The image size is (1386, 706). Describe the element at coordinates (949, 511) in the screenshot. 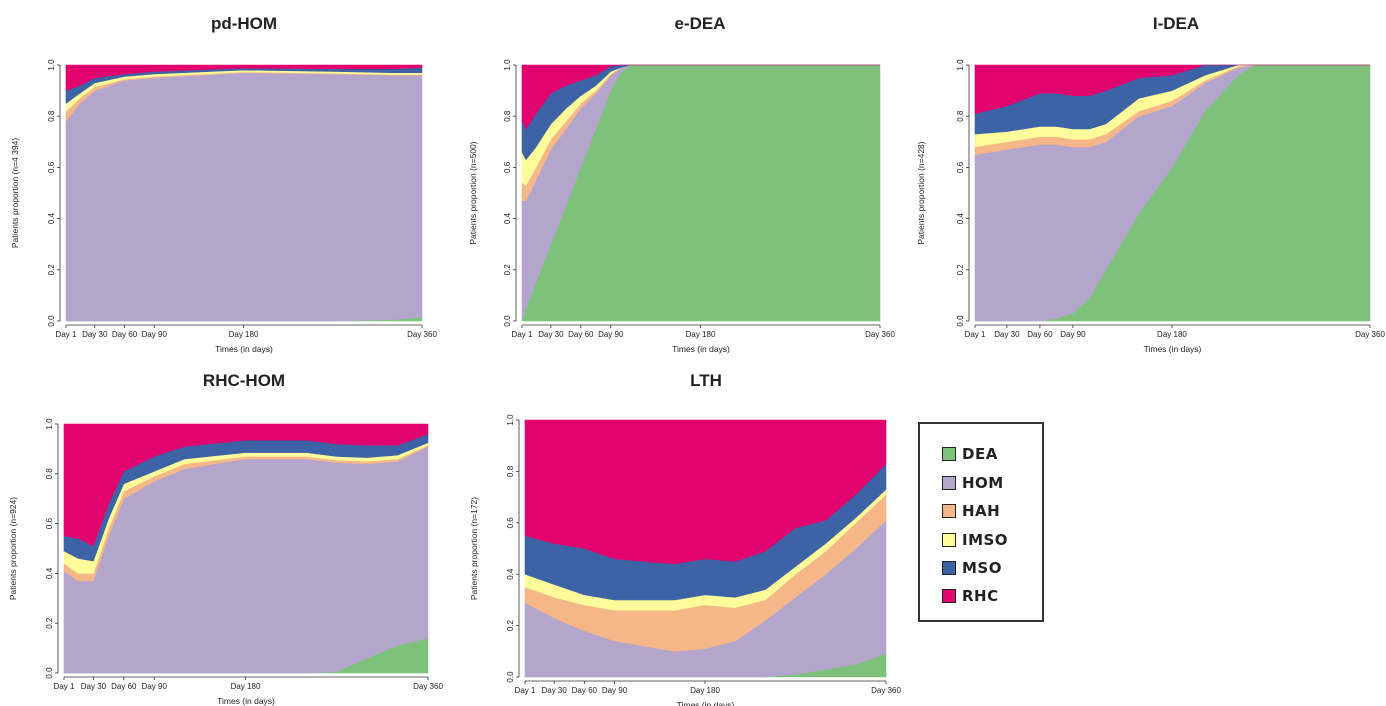

I see `legend-swatch-hah` at that location.